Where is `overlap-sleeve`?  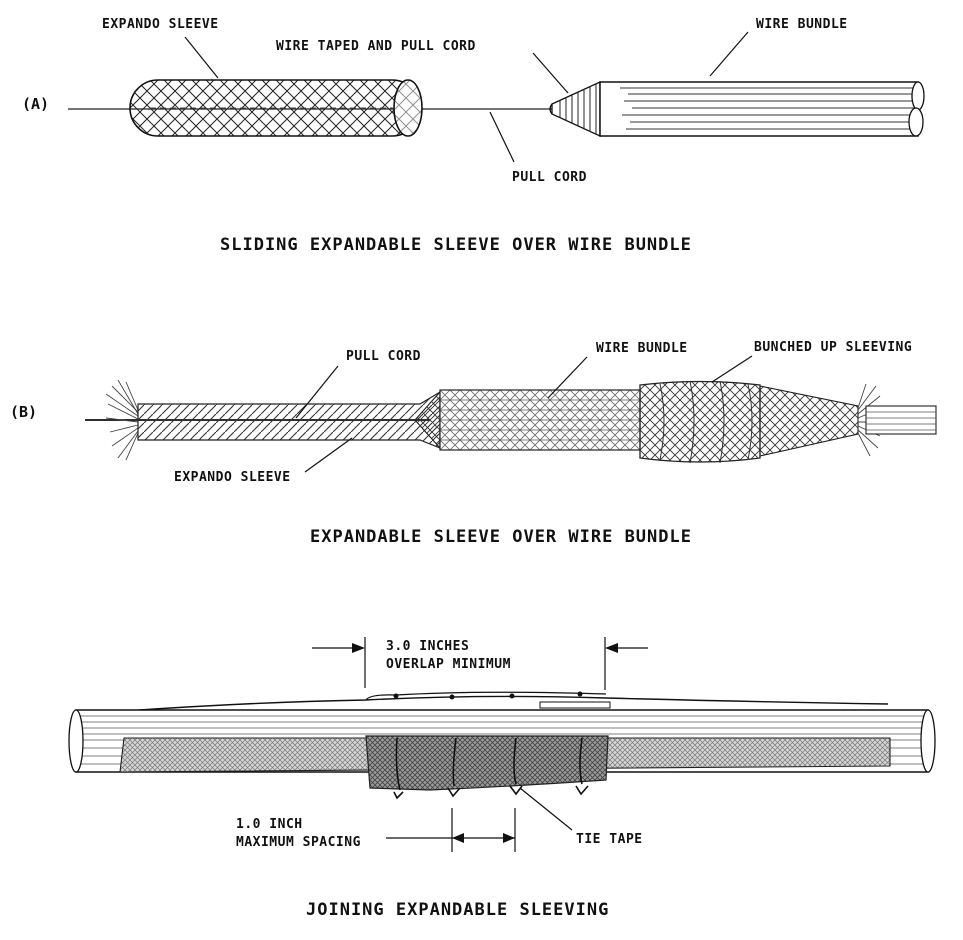 overlap-sleeve is located at coordinates (487, 763).